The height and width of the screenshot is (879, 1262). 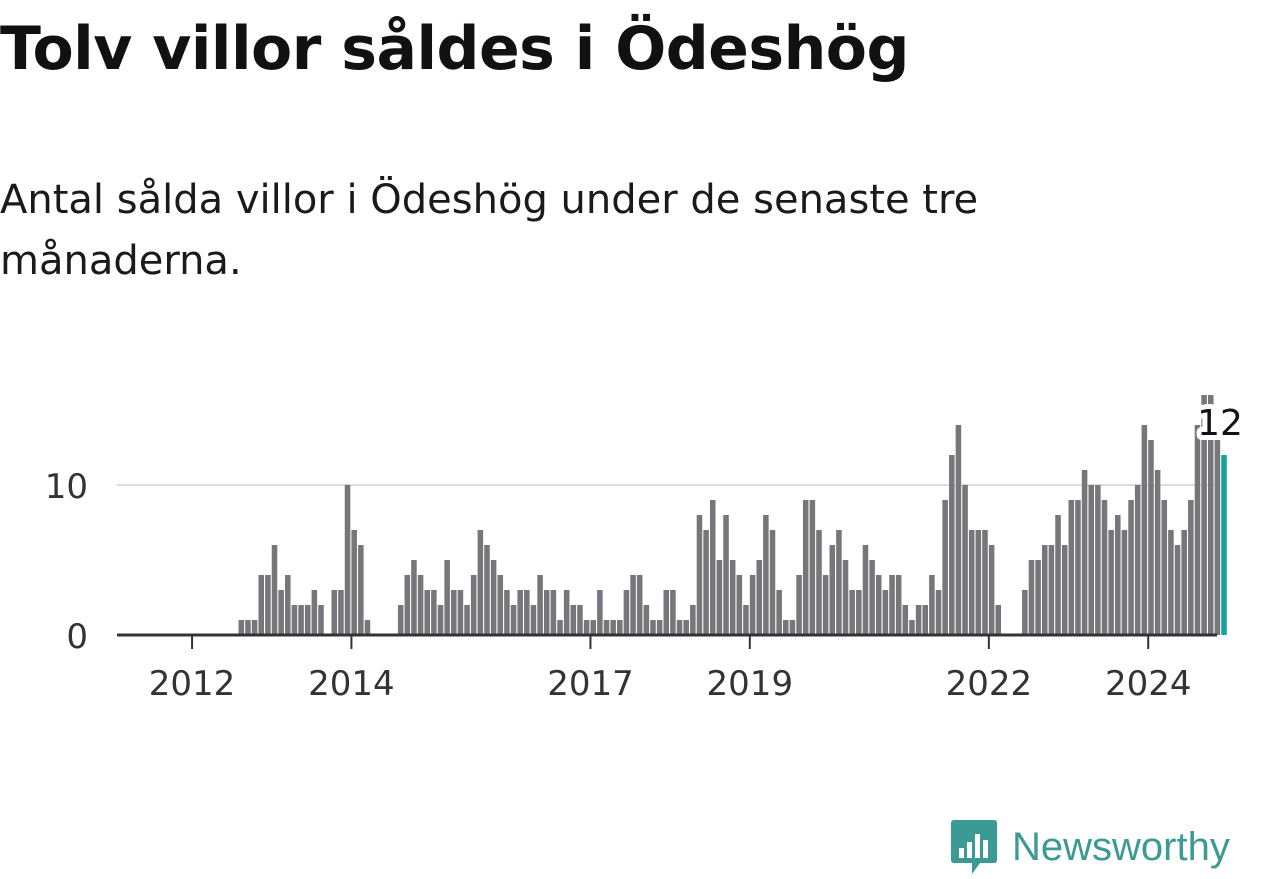 What do you see at coordinates (750, 684) in the screenshot?
I see `x-tick-label: 2019` at bounding box center [750, 684].